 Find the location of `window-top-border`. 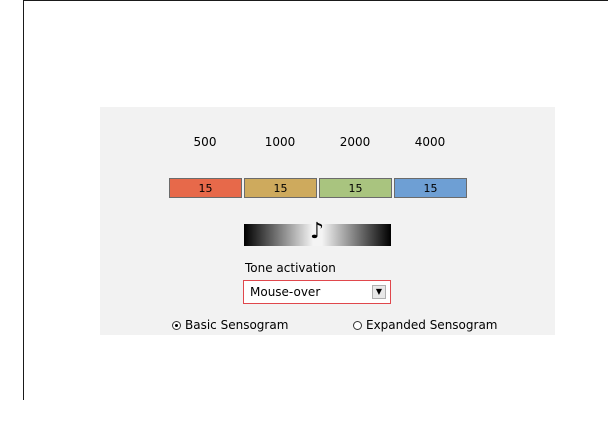

window-top-border is located at coordinates (315, 0).